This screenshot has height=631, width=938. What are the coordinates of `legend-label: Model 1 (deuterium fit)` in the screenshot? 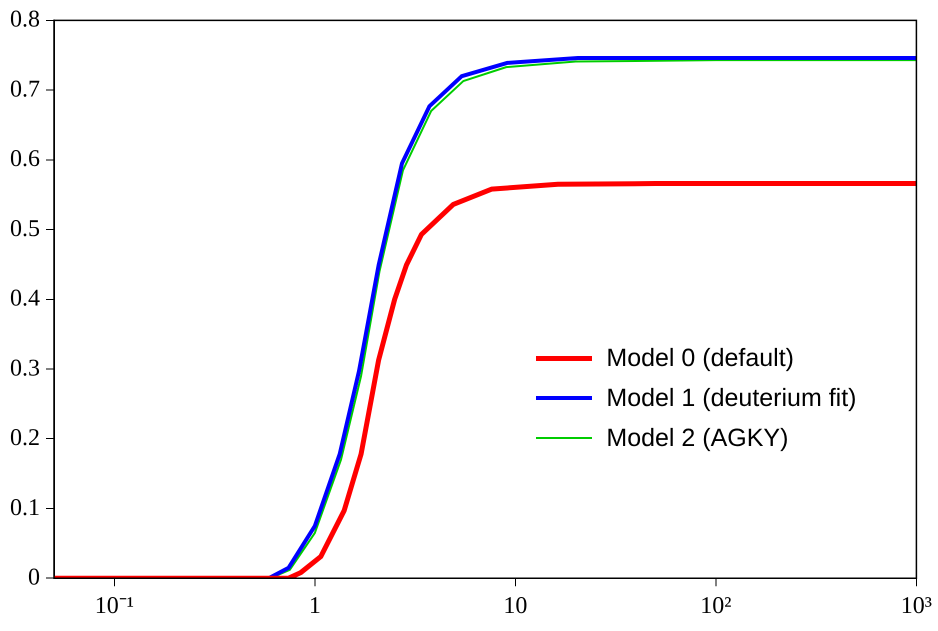 It's located at (731, 398).